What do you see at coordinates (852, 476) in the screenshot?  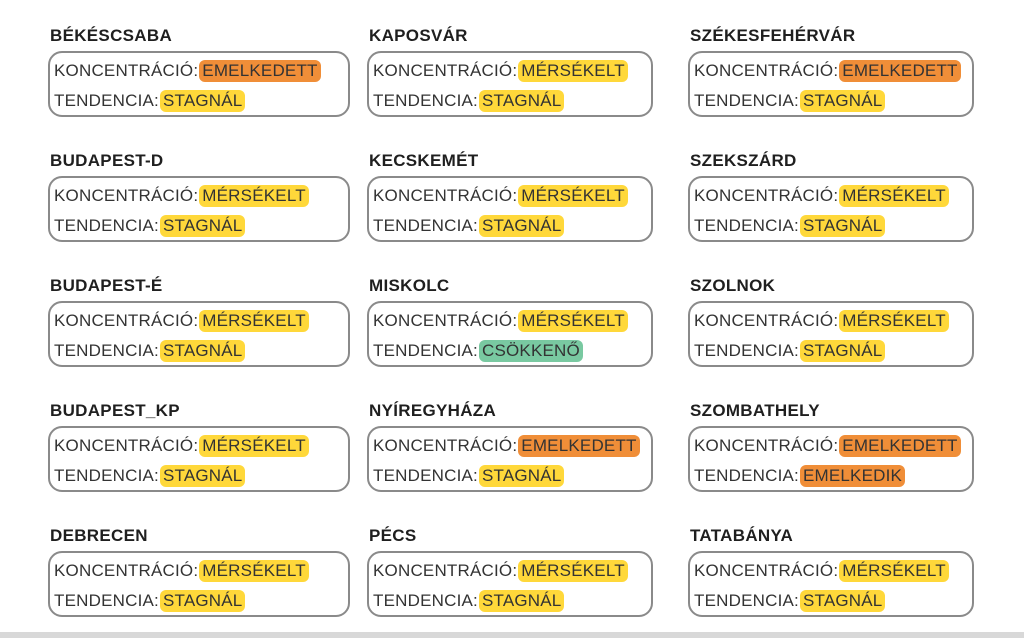 I see `trend-badge: EMELKEDIK` at bounding box center [852, 476].